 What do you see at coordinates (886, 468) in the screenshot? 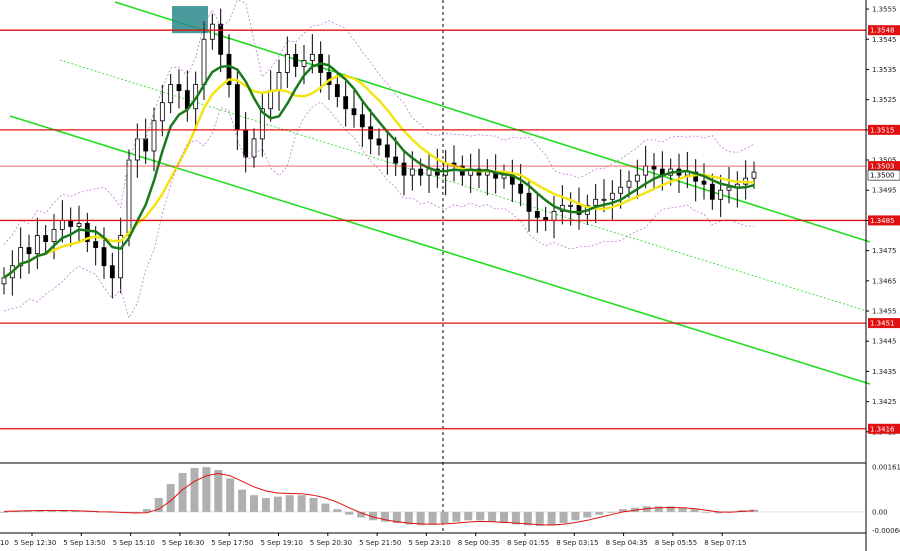
I see `macd-tick-label: 0.00161` at bounding box center [886, 468].